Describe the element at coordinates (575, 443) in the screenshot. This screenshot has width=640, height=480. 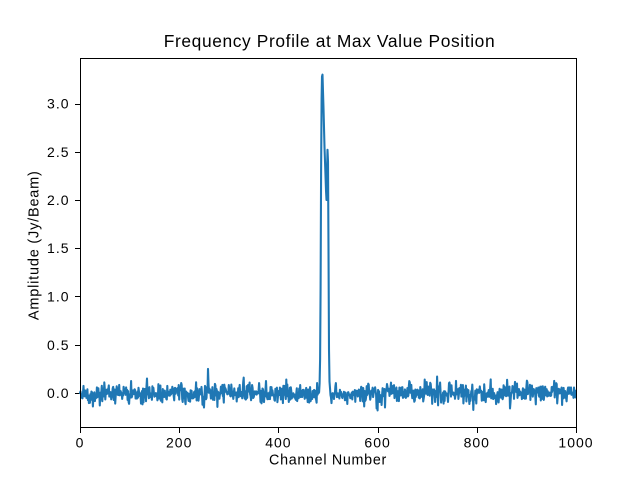
I see `svg-text: 1000` at that location.